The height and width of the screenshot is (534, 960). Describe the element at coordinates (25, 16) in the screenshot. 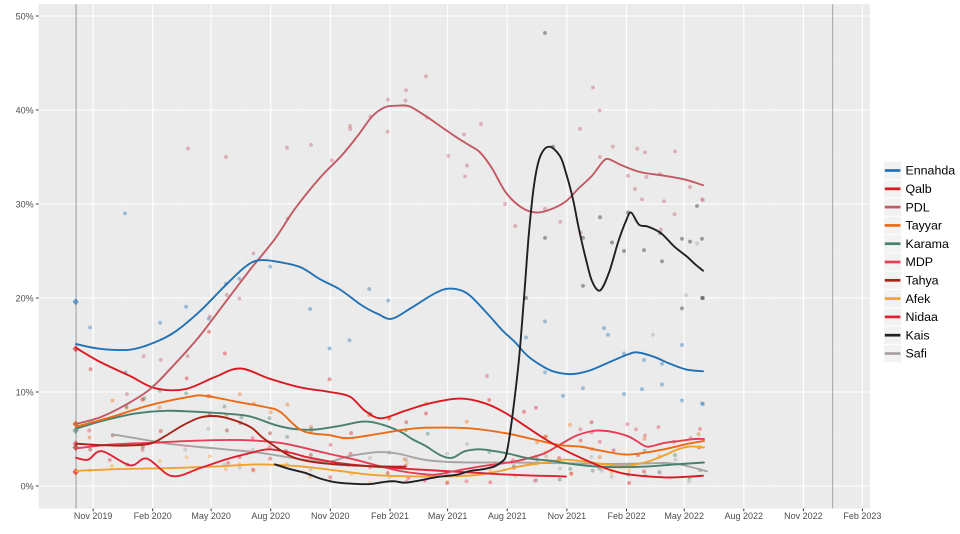

I see `svg-text: 50%` at that location.